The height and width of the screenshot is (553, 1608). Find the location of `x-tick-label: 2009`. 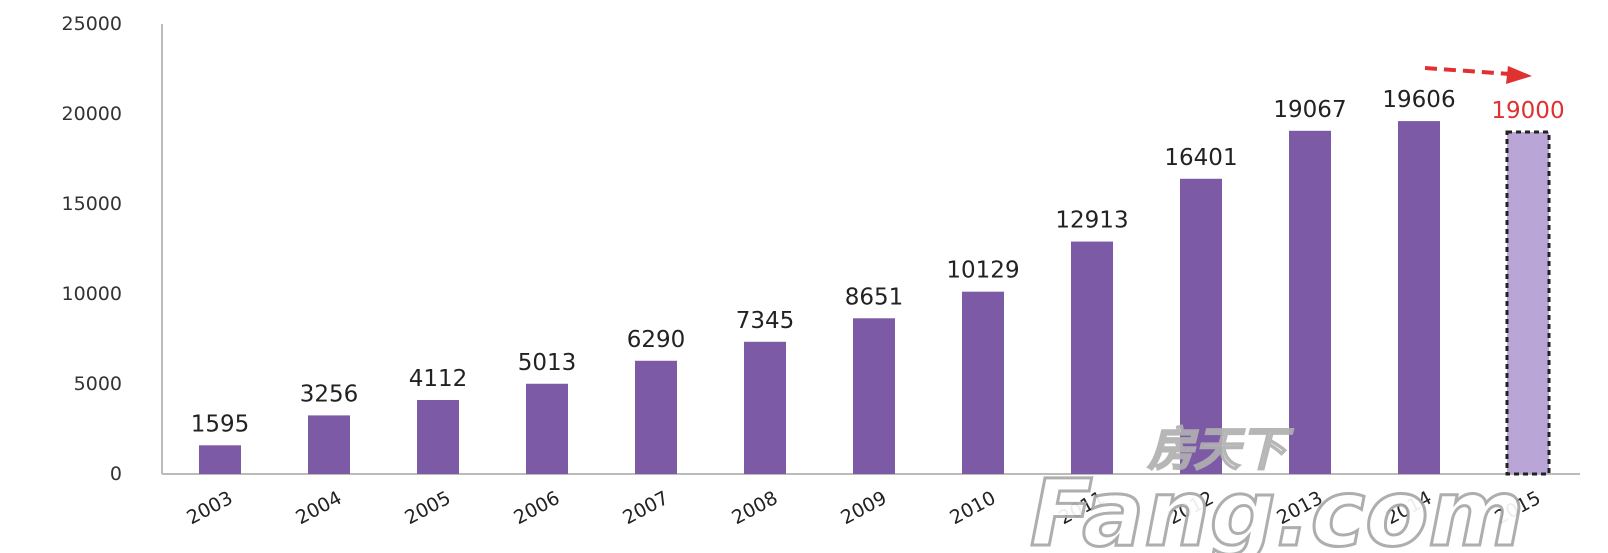

x-tick-label: 2009 is located at coordinates (863, 508).